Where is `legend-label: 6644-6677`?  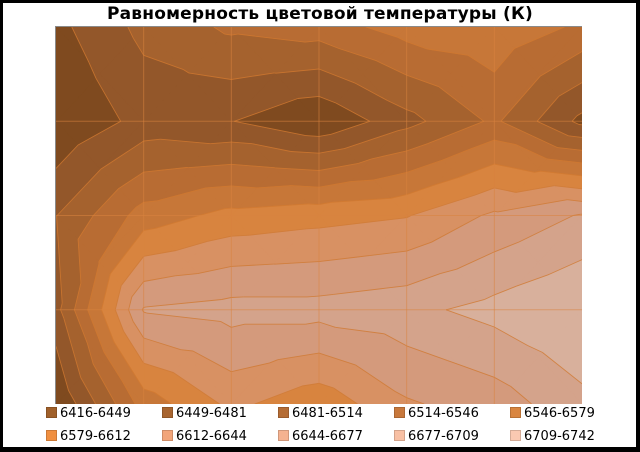 legend-label: 6644-6677 is located at coordinates (327, 436).